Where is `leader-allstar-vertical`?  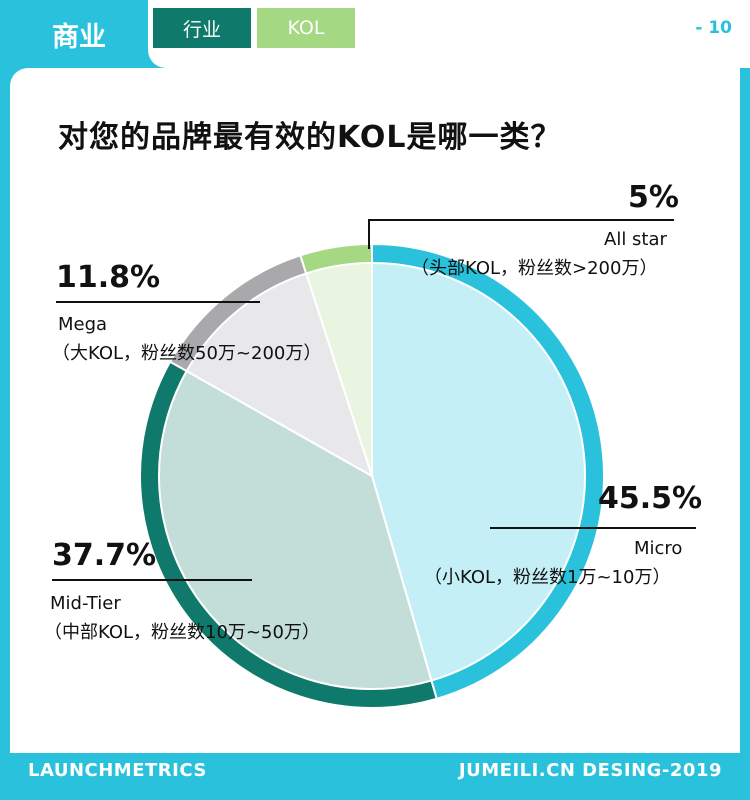 leader-allstar-vertical is located at coordinates (369, 234).